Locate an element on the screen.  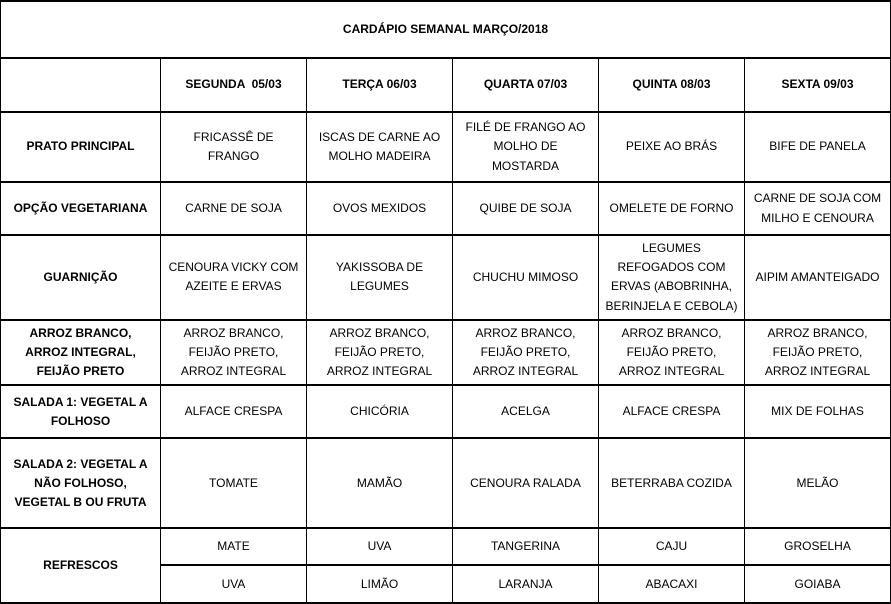
day-header-segunda: SEGUNDA 05/03 is located at coordinates (233, 85).